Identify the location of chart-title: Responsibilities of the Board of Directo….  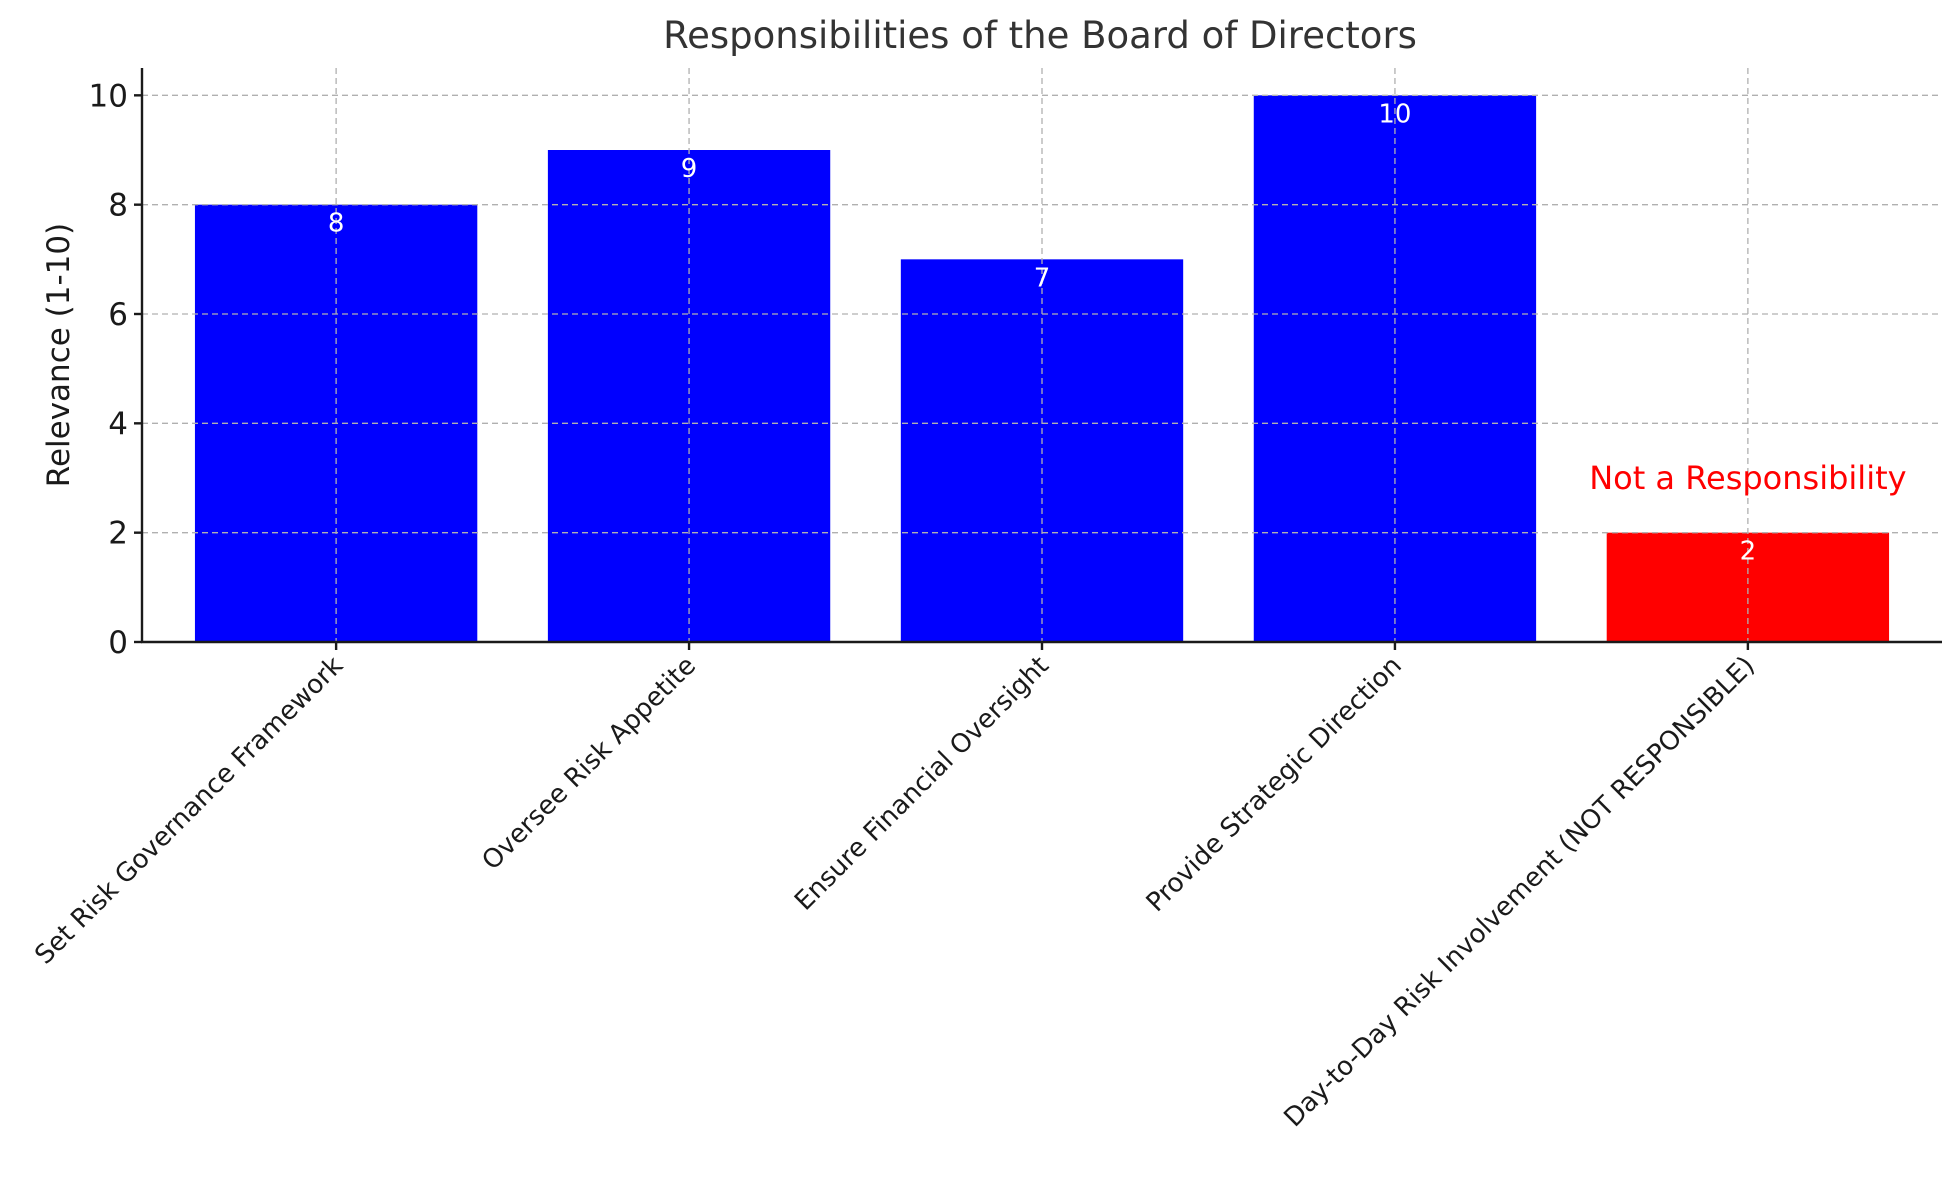
(1040, 35).